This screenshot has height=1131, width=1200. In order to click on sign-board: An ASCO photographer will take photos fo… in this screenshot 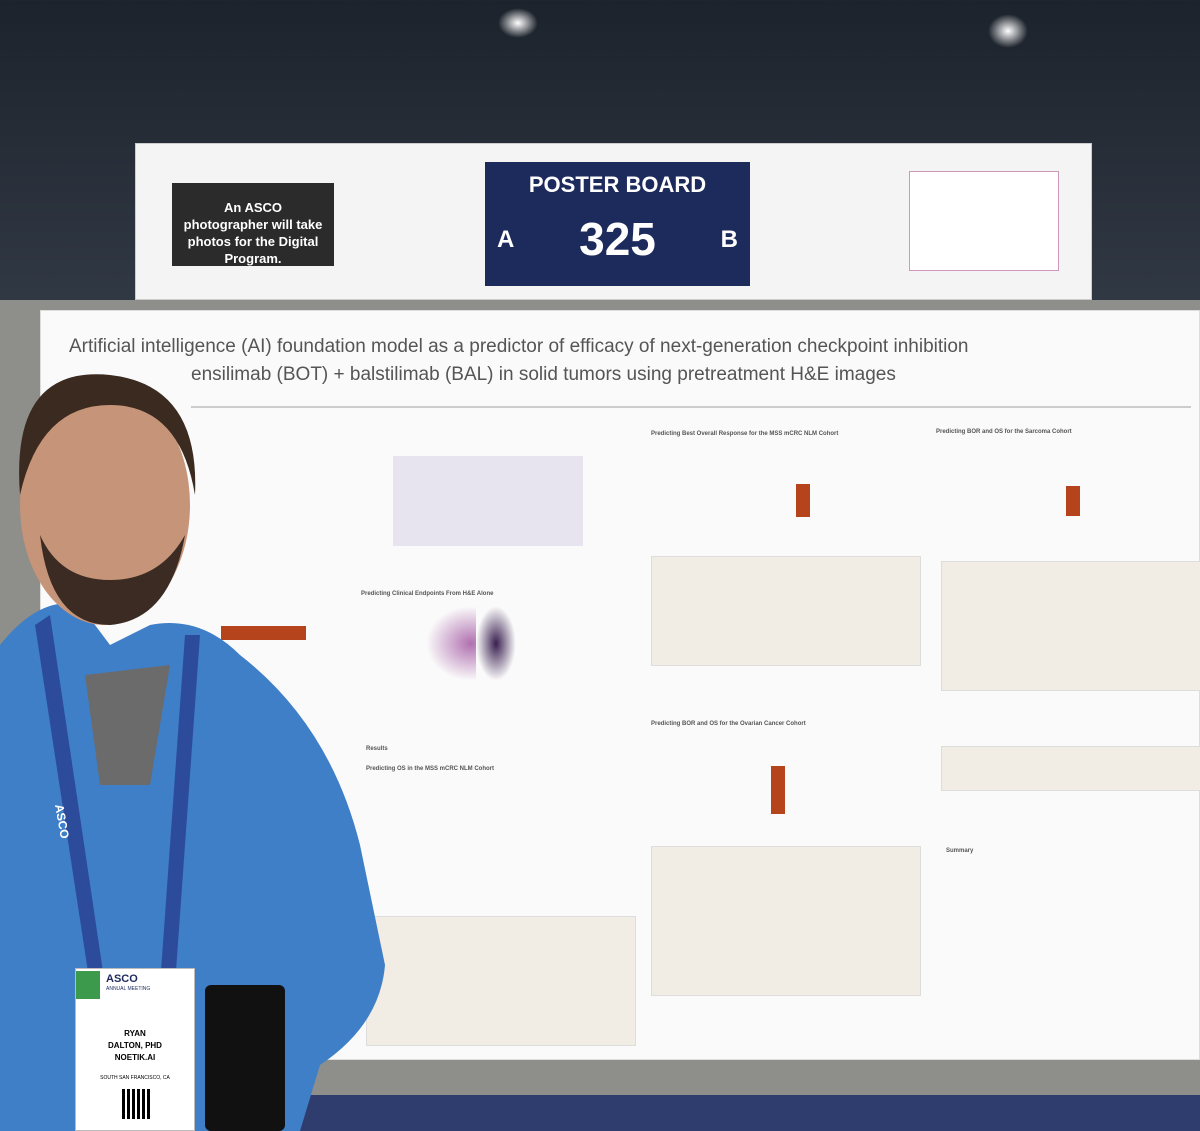, I will do `click(613, 221)`.